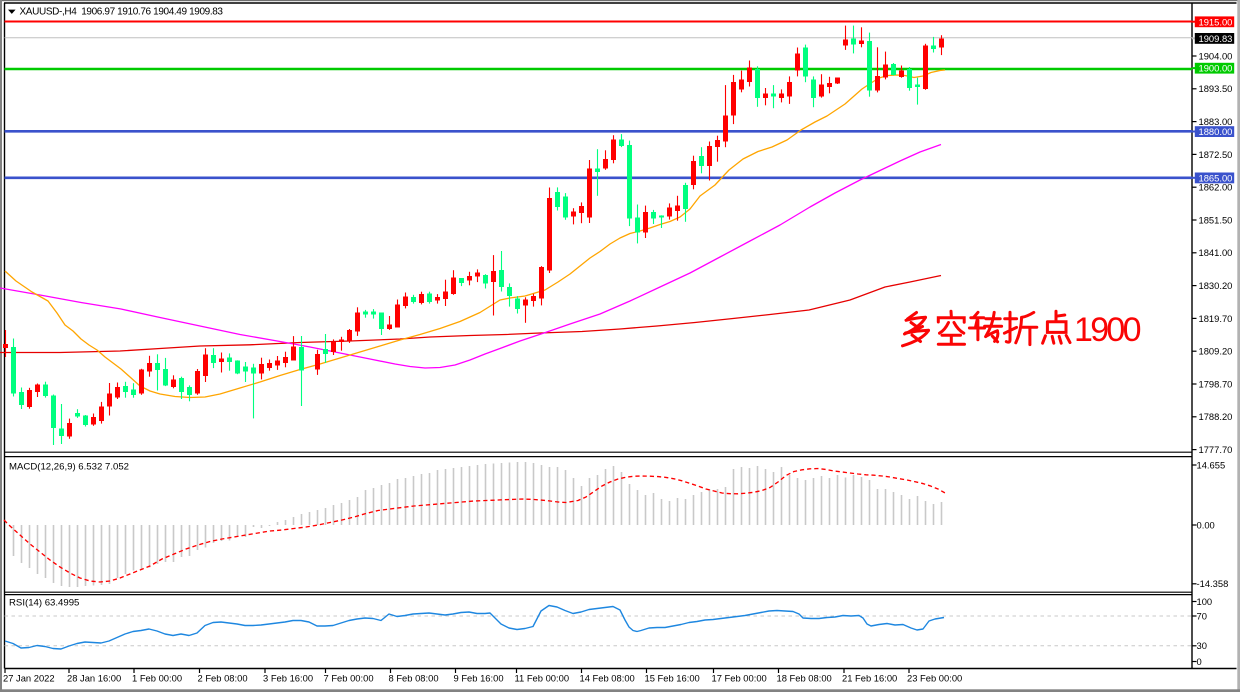 This screenshot has height=692, width=1240. I want to click on svg-text: 1900.00, so click(1216, 68).